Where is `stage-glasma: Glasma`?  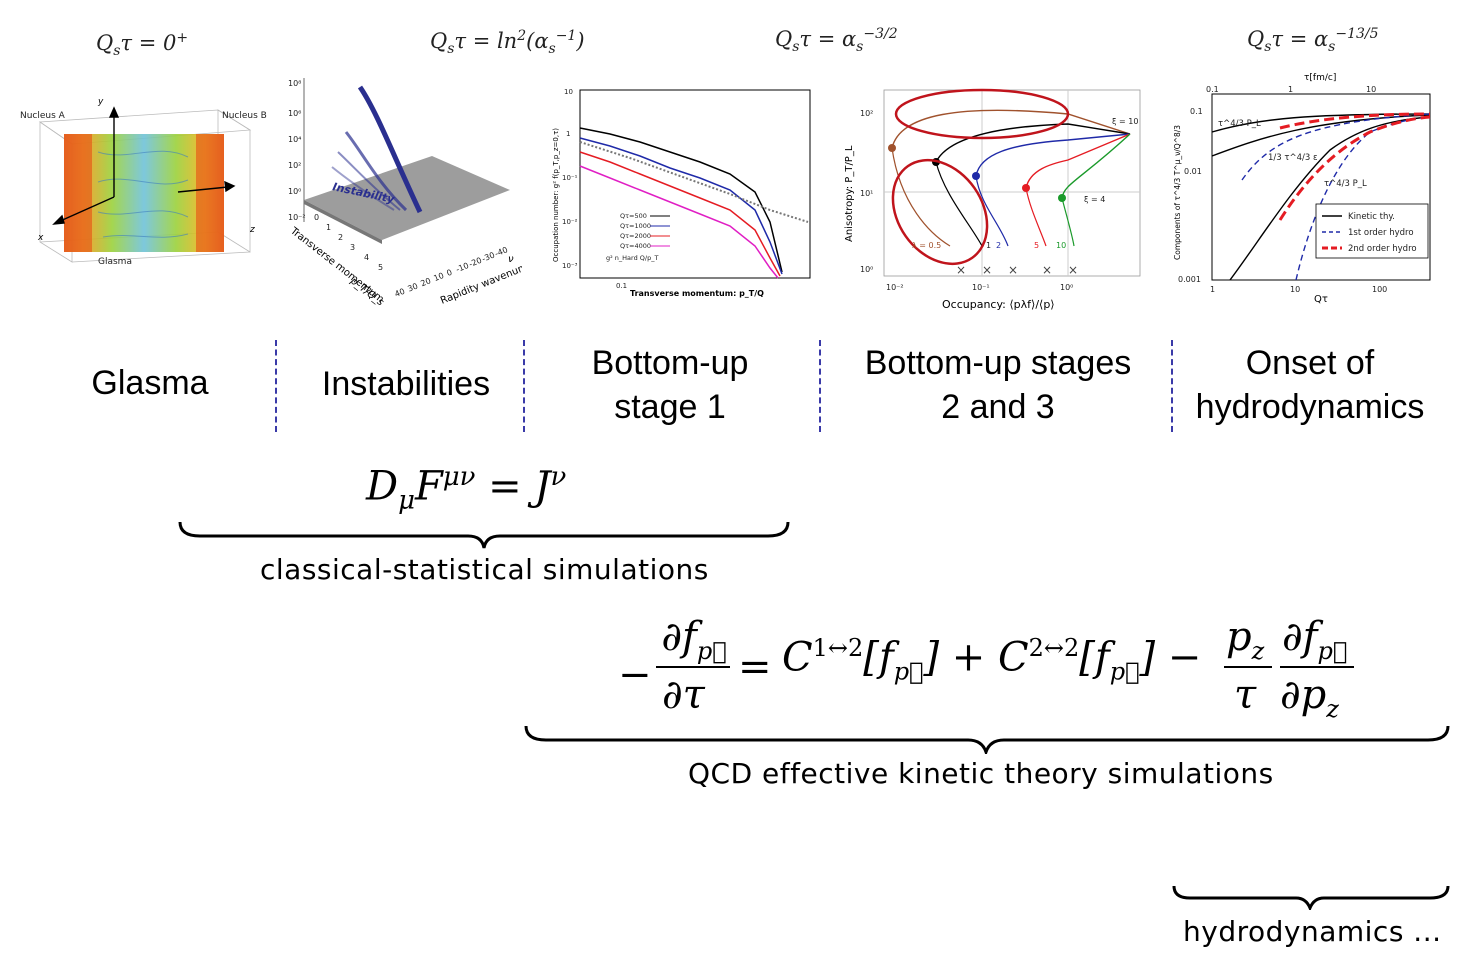 stage-glasma: Glasma is located at coordinates (150, 383).